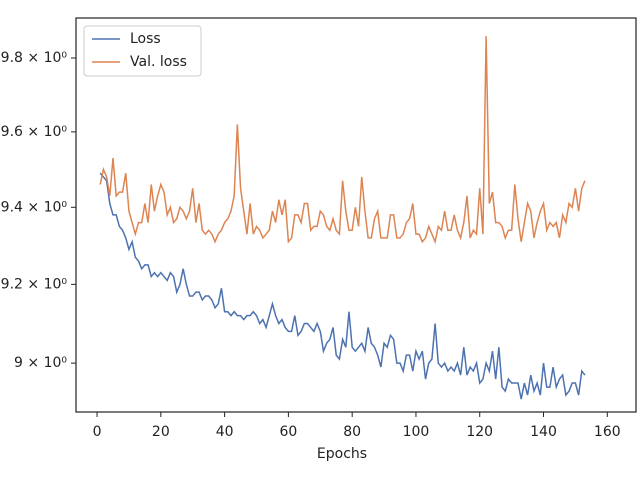 Image resolution: width=640 pixels, height=480 pixels. What do you see at coordinates (97, 432) in the screenshot?
I see `x-tick-label: 0` at bounding box center [97, 432].